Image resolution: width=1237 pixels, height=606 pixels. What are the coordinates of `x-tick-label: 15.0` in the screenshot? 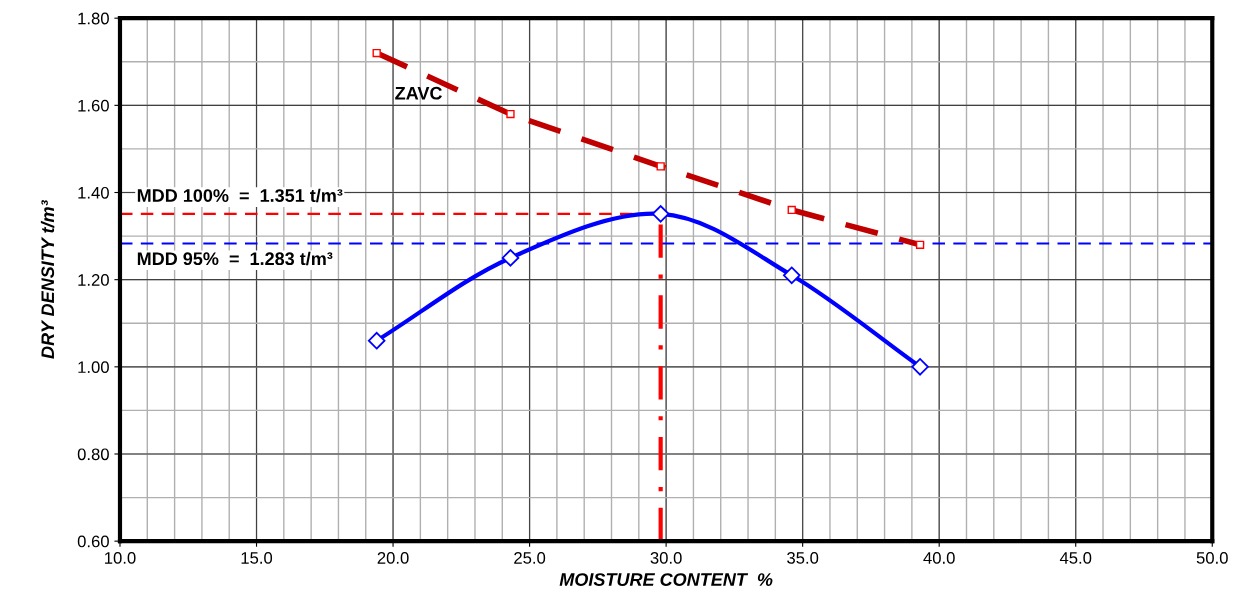 It's located at (257, 558).